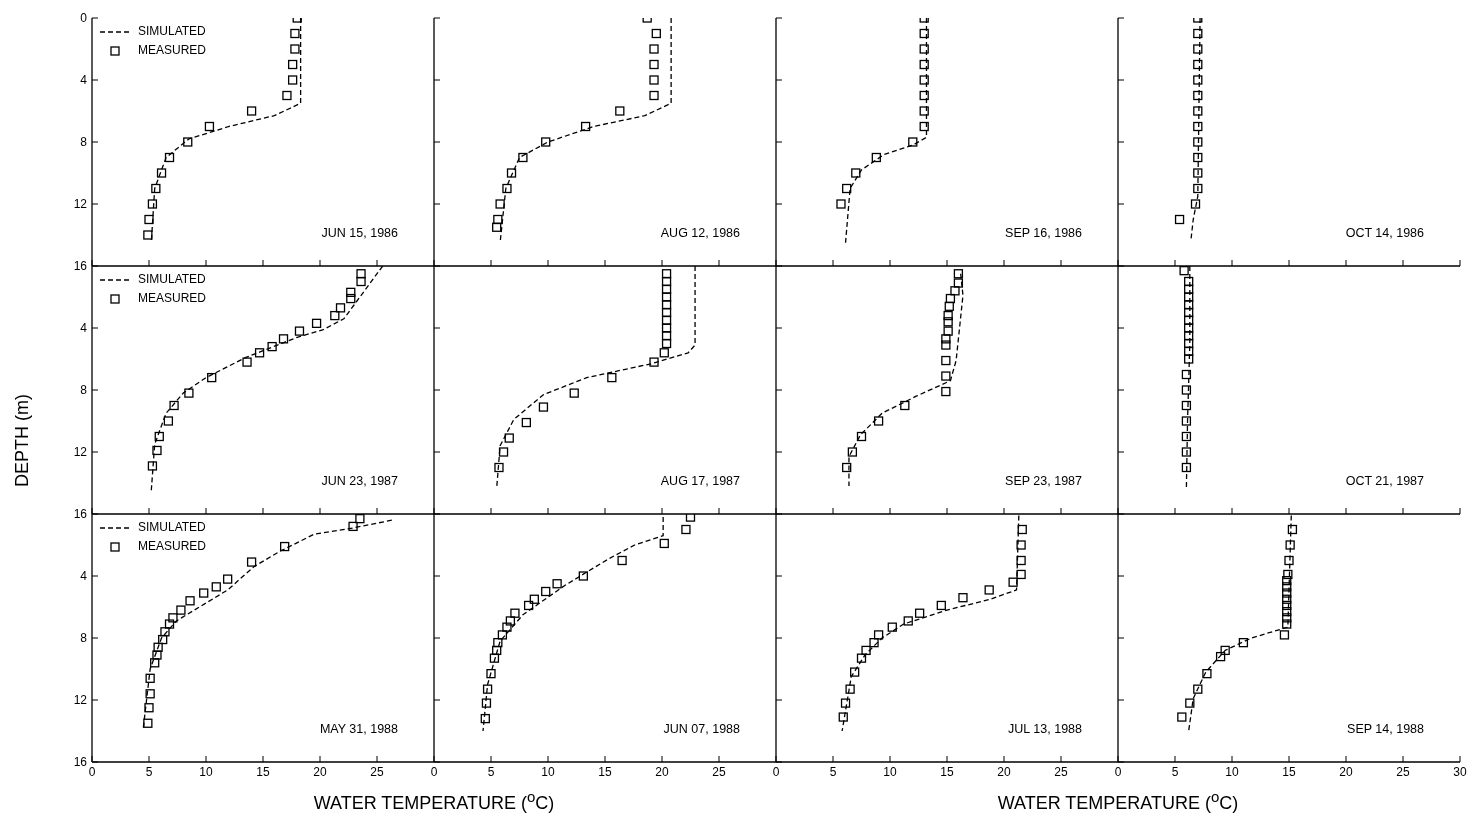 The image size is (1480, 822). What do you see at coordinates (80, 452) in the screenshot?
I see `y-tick-label: 12` at bounding box center [80, 452].